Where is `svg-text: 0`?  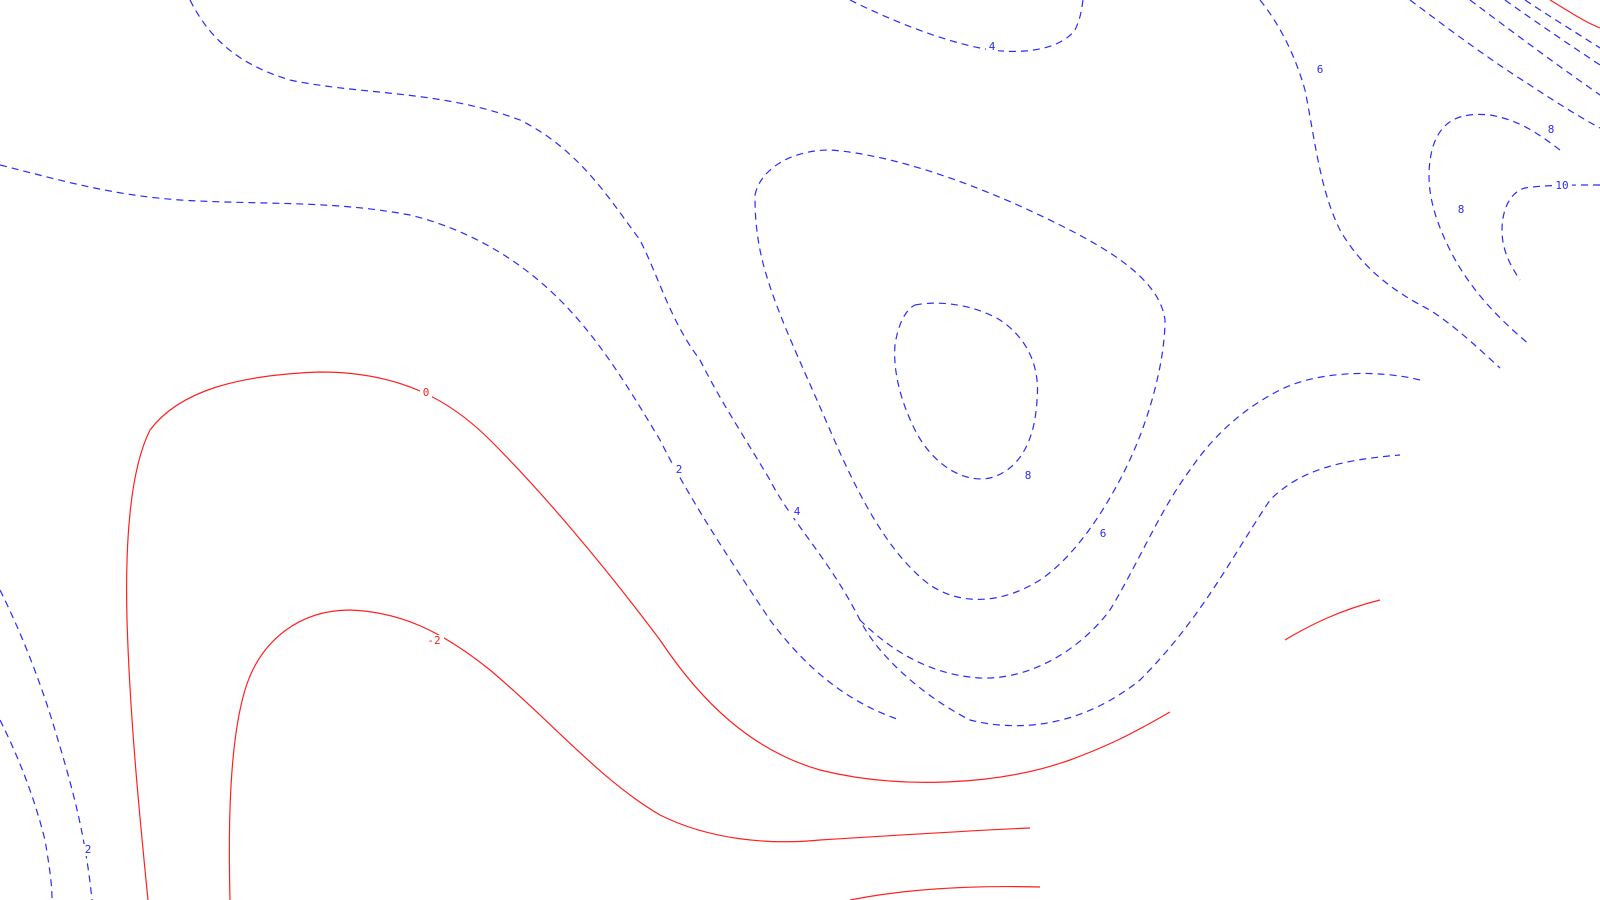 svg-text: 0 is located at coordinates (426, 392).